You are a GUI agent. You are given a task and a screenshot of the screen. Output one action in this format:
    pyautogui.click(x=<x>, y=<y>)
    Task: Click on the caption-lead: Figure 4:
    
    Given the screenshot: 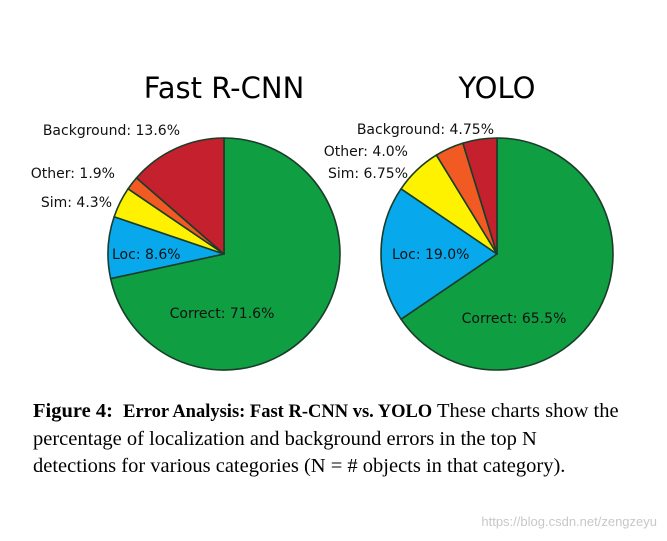 What is the action you would take?
    pyautogui.click(x=73, y=411)
    